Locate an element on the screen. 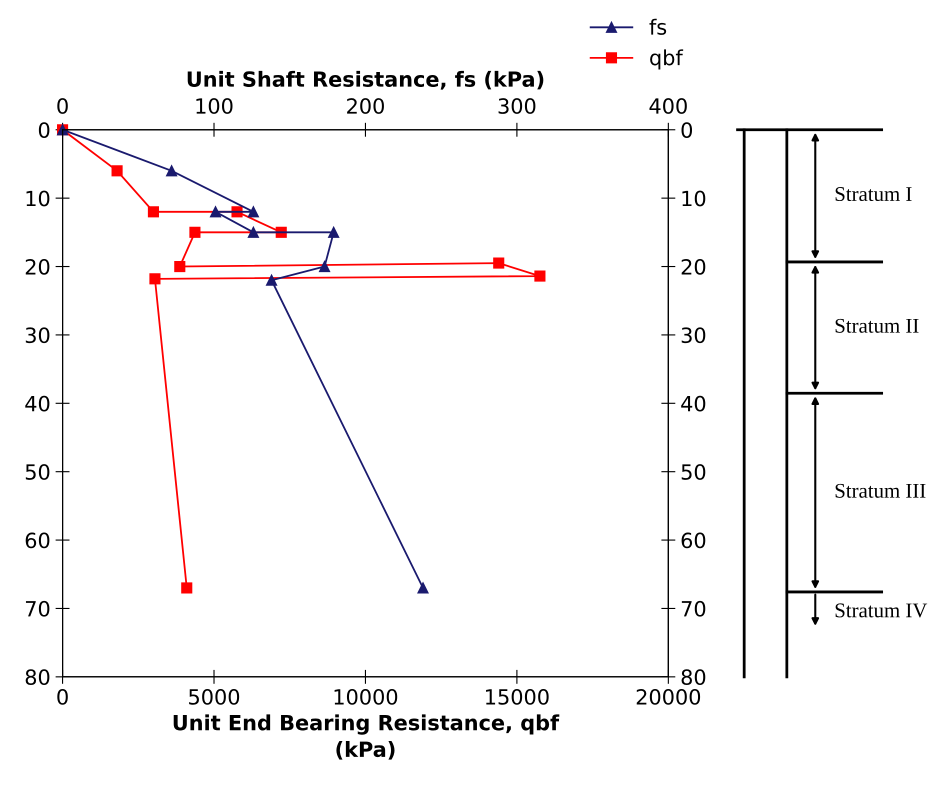  y2-tick-label: 70 is located at coordinates (694, 608).